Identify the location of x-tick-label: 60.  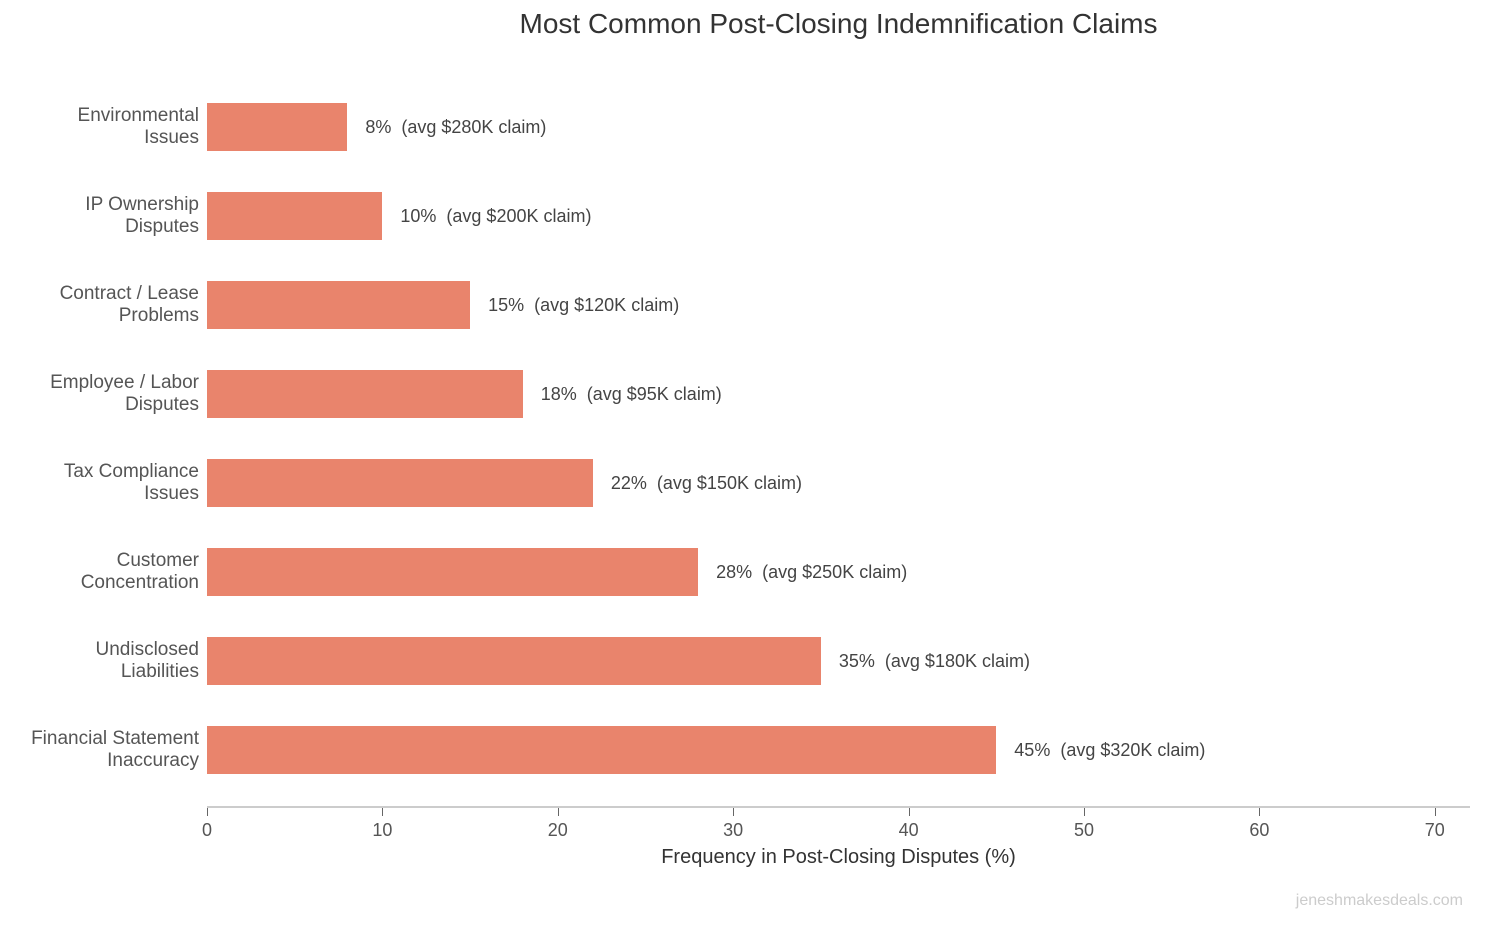
(1259, 830).